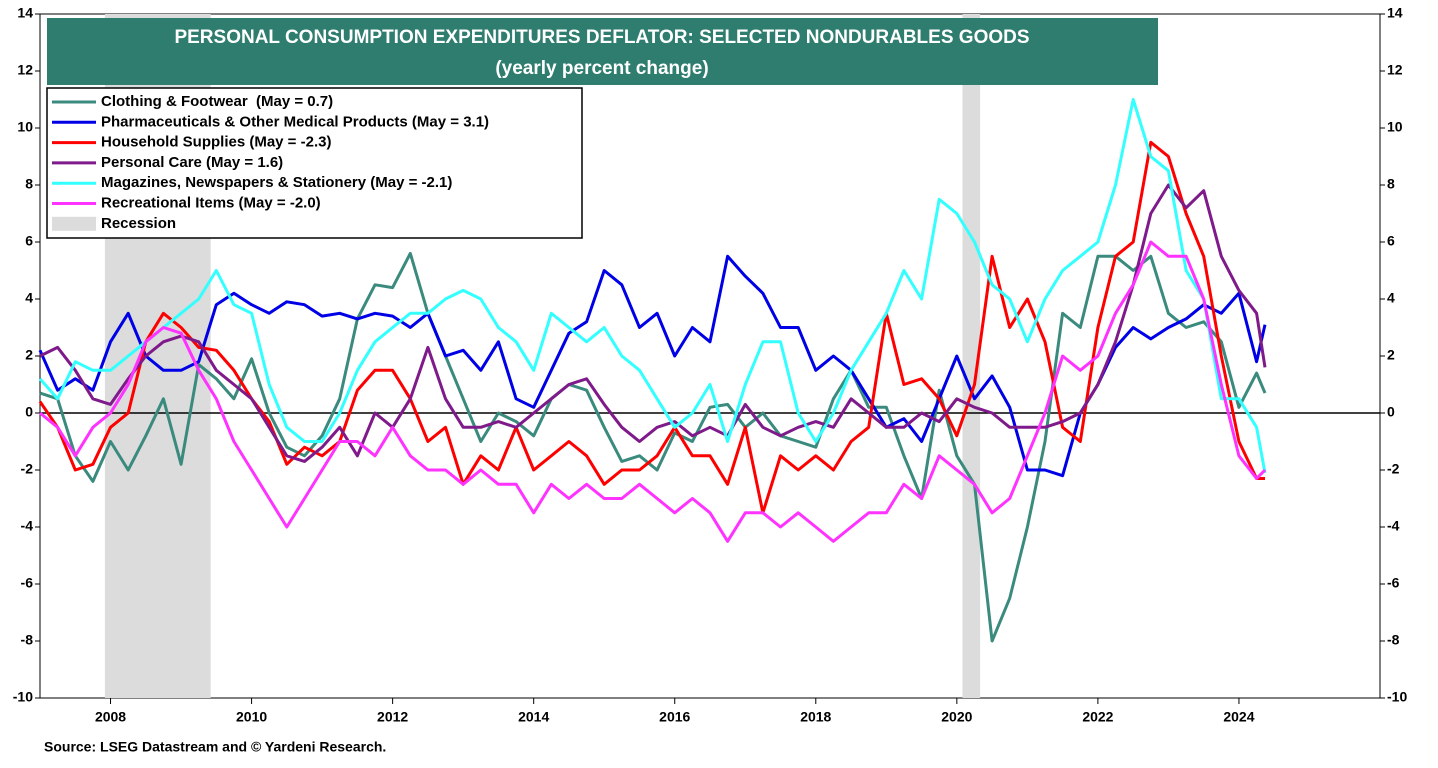  What do you see at coordinates (29, 412) in the screenshot?
I see `y-tick-label: 0` at bounding box center [29, 412].